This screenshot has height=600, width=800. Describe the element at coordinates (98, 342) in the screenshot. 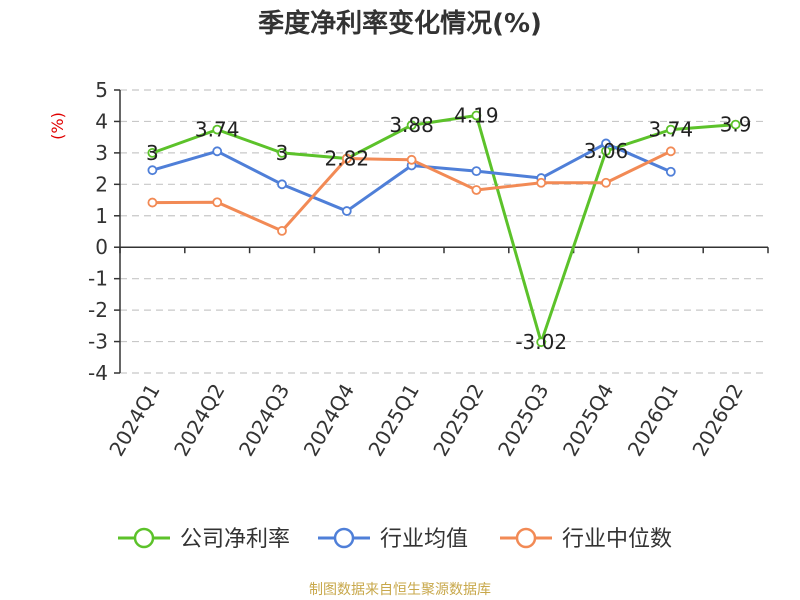

I see `y-tick-label: -3` at that location.